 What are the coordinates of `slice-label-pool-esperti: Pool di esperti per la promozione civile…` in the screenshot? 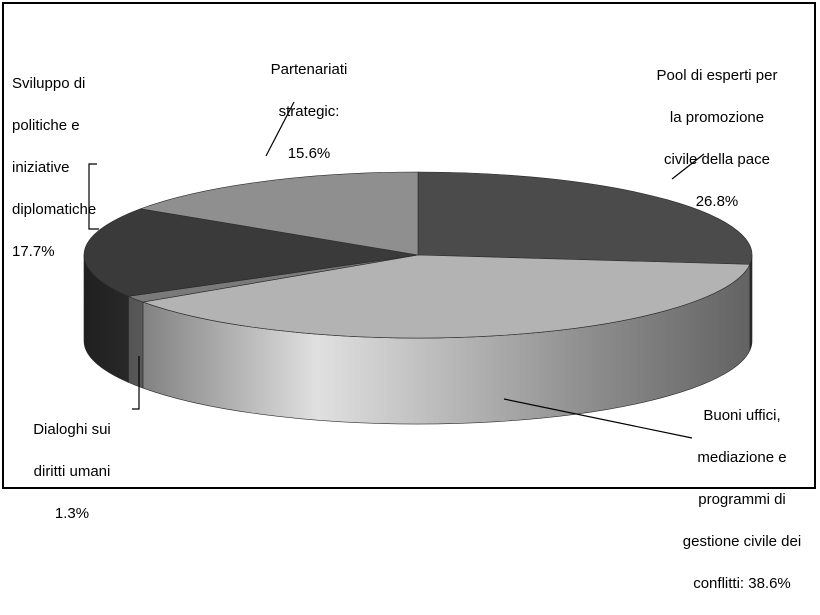 It's located at (717, 138).